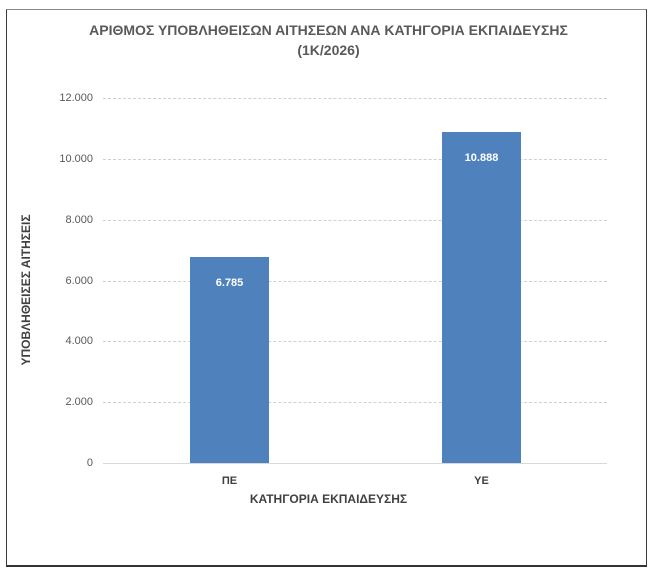 The width and height of the screenshot is (657, 573). What do you see at coordinates (355, 463) in the screenshot?
I see `x-axis-line` at bounding box center [355, 463].